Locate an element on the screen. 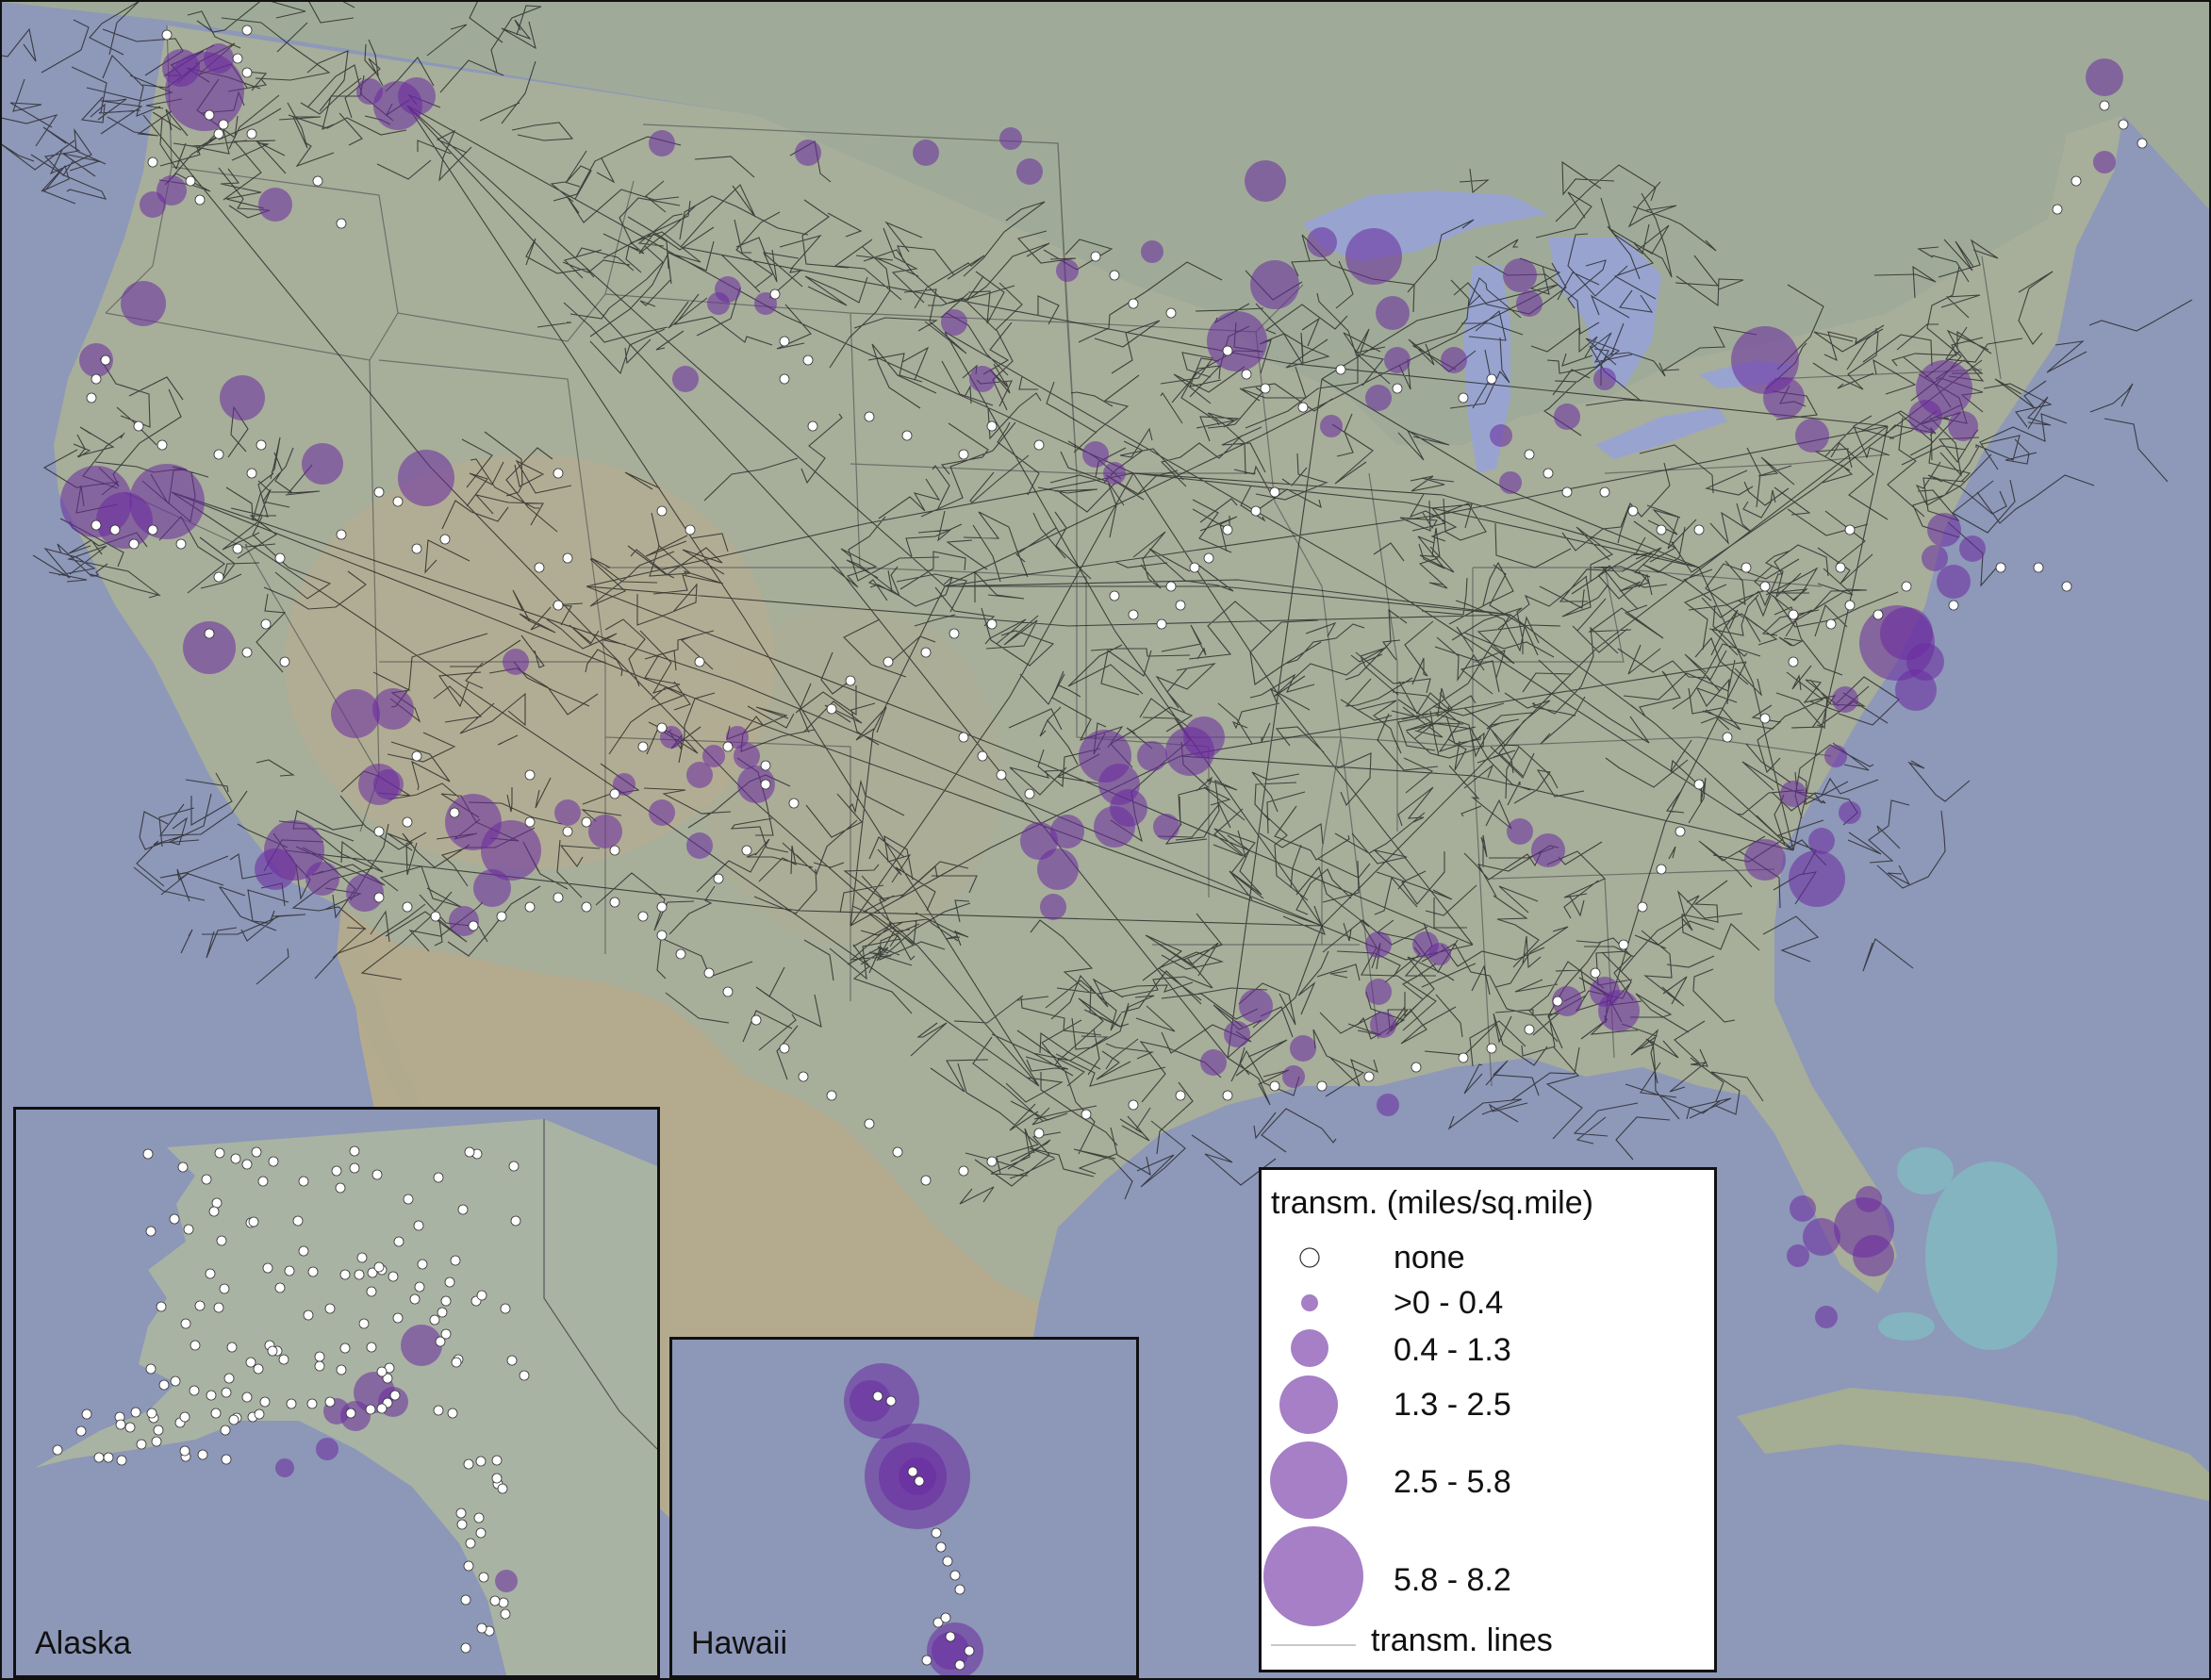 The width and height of the screenshot is (2211, 1680). alaska-map is located at coordinates (336, 1392).